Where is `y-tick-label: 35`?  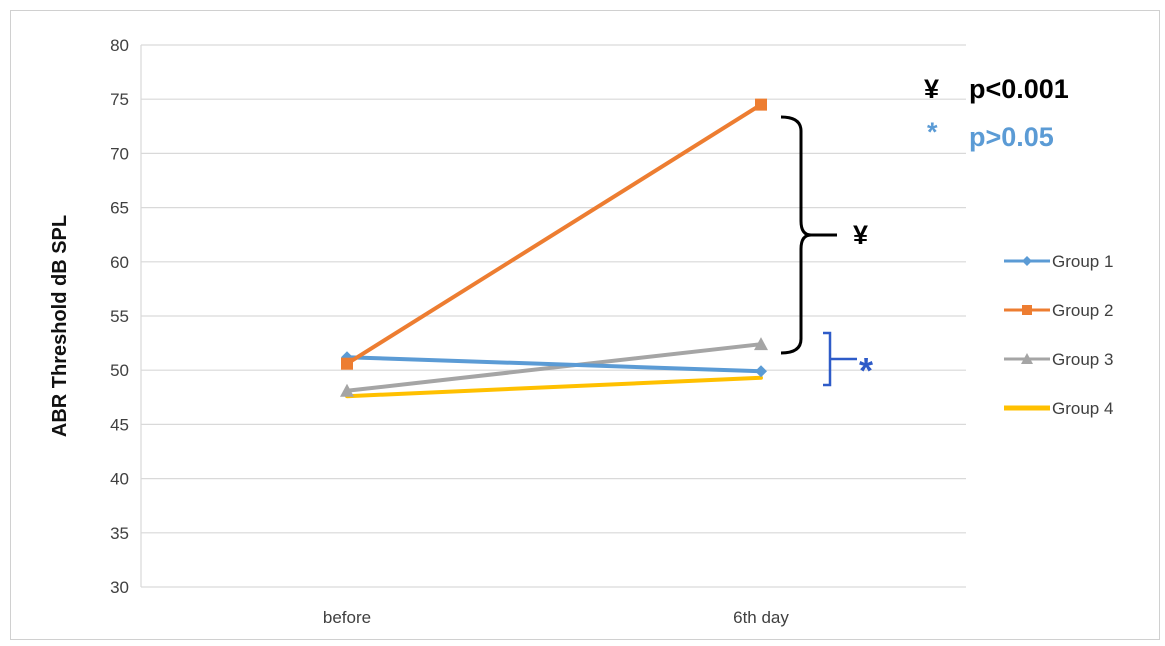 y-tick-label: 35 is located at coordinates (119, 533).